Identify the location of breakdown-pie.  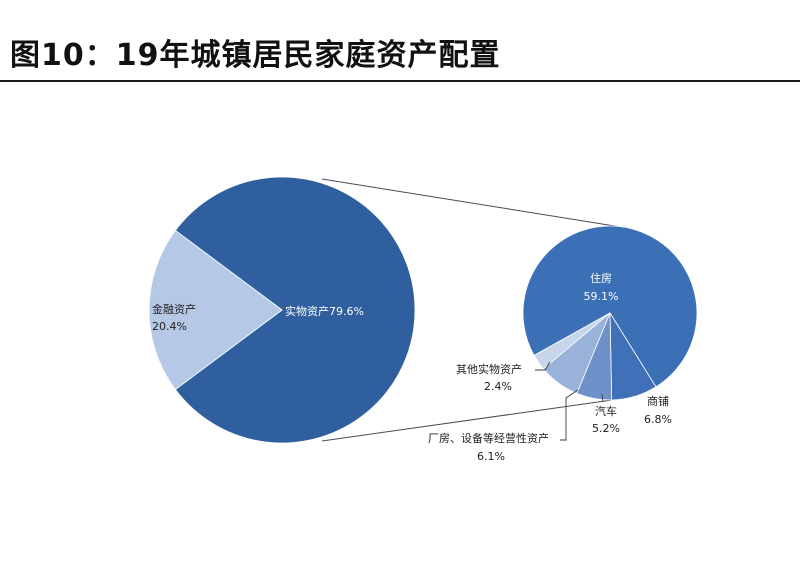
(610, 313).